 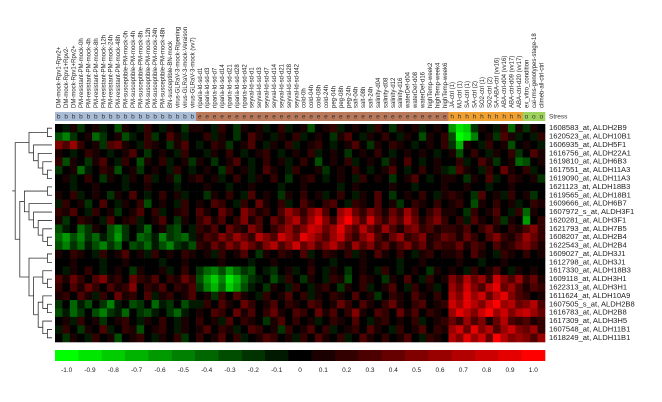 I want to click on column-label: virus-GLRaV-3-mock-Veraison, so click(x=186, y=67).